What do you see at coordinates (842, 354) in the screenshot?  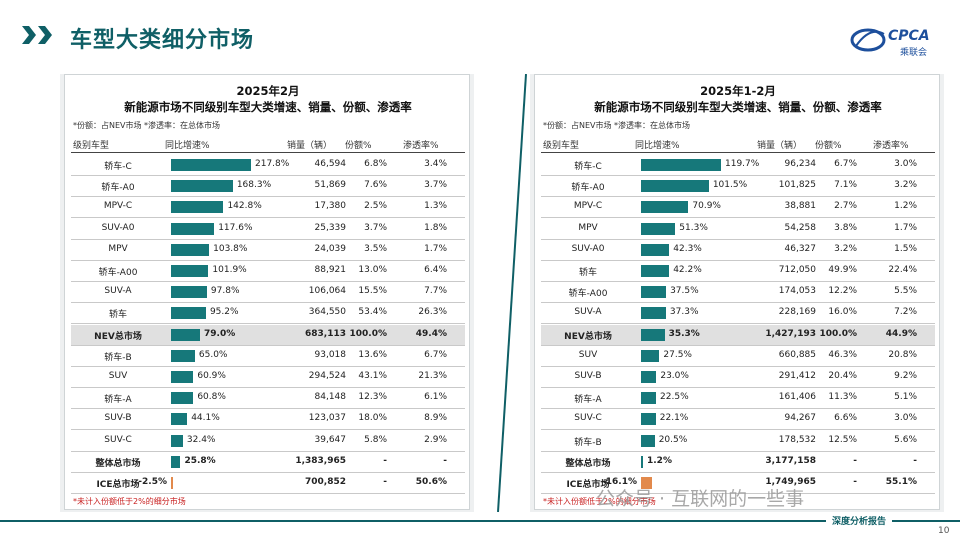 I see `share-value: 46.3%` at bounding box center [842, 354].